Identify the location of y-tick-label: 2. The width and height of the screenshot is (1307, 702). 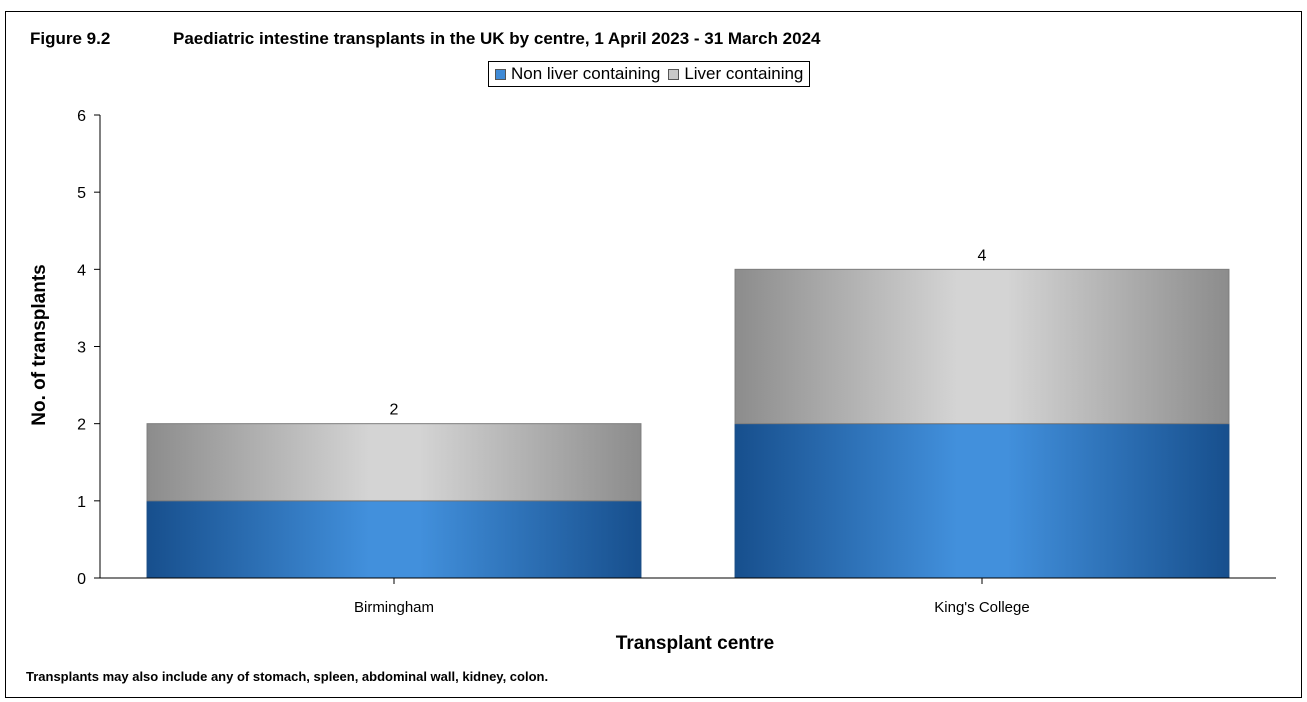
(81, 425).